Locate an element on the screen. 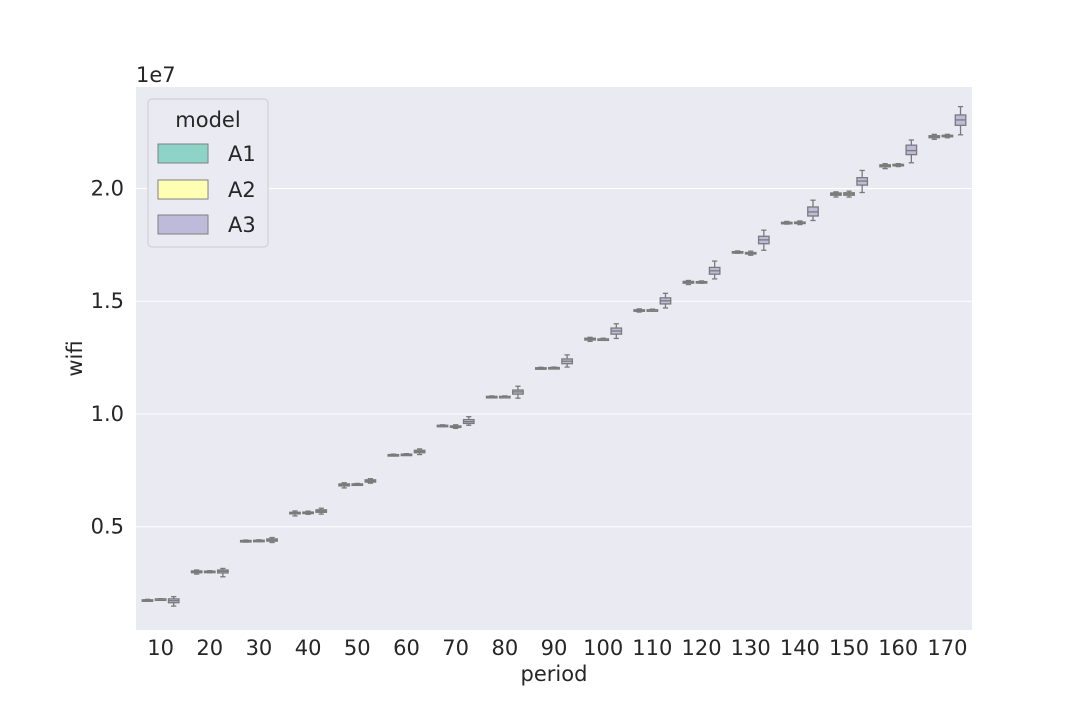  box-iqr is located at coordinates (911, 150).